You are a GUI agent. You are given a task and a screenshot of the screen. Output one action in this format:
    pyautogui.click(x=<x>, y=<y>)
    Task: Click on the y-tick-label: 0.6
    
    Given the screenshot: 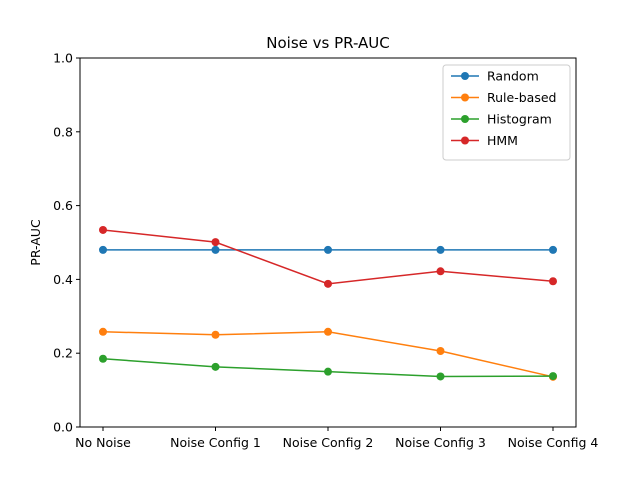 What is the action you would take?
    pyautogui.click(x=63, y=205)
    